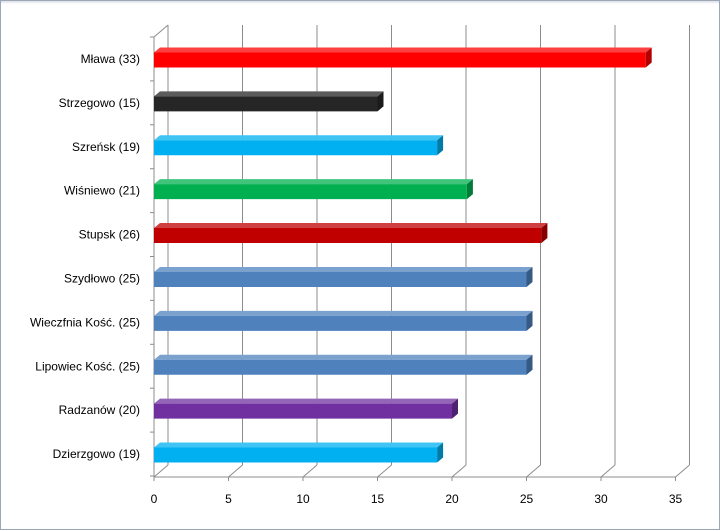  Describe the element at coordinates (378, 499) in the screenshot. I see `x-tick-label: 15` at that location.